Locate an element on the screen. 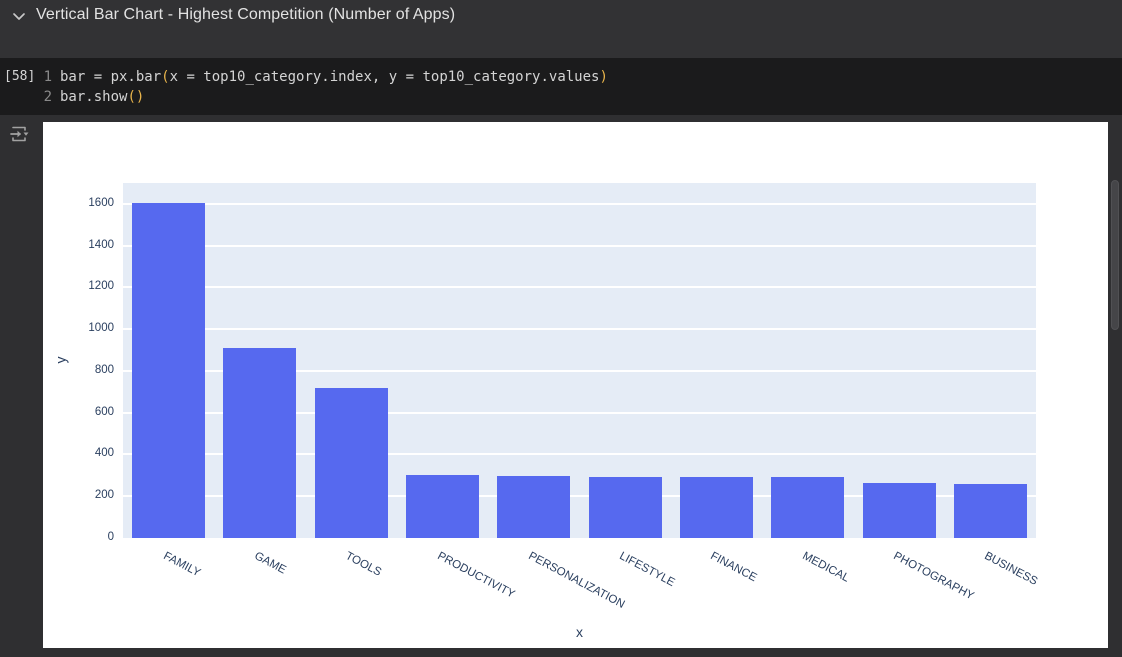 This screenshot has width=1122, height=657. execution-count: [58] is located at coordinates (20, 76).